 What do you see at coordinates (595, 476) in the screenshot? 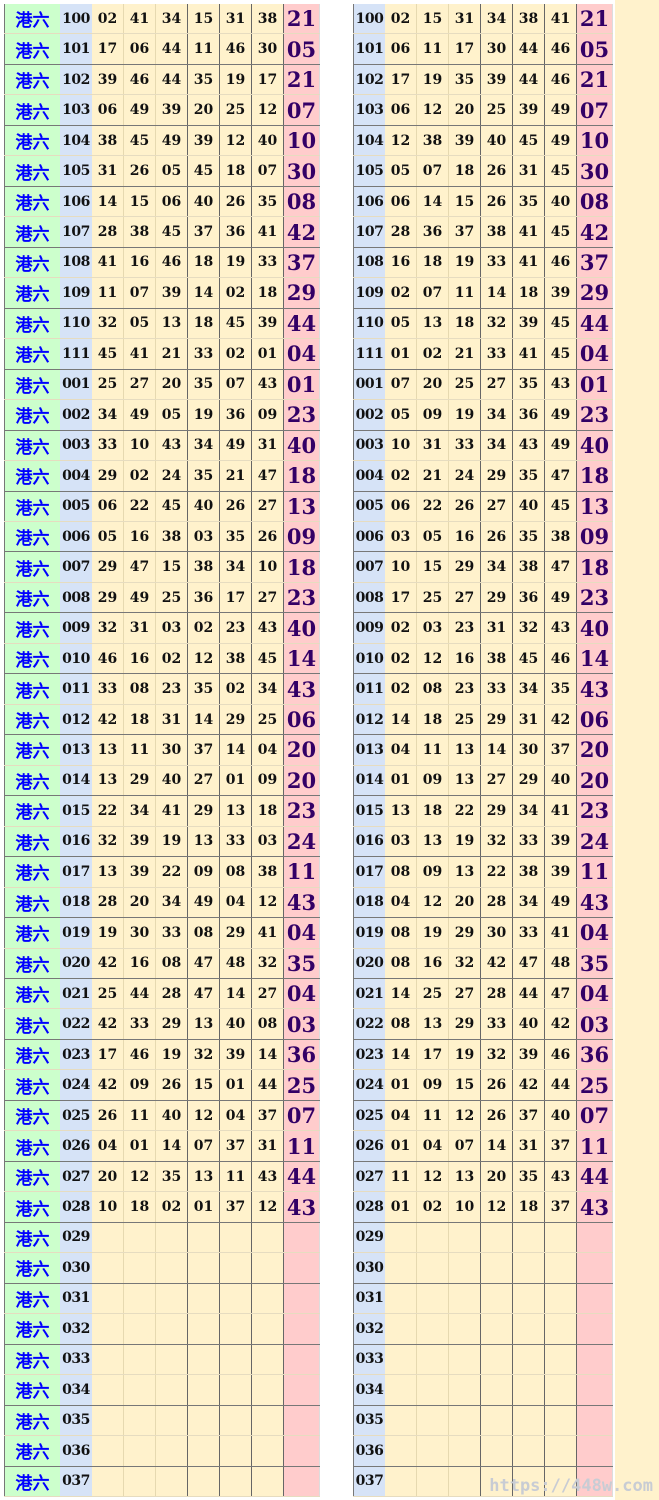
I see `special-number: 18` at bounding box center [595, 476].